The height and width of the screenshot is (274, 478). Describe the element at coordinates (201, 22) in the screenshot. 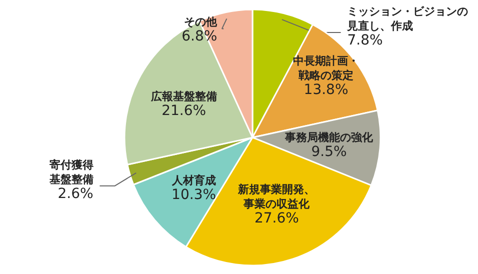

I see `slice-label: その他` at that location.